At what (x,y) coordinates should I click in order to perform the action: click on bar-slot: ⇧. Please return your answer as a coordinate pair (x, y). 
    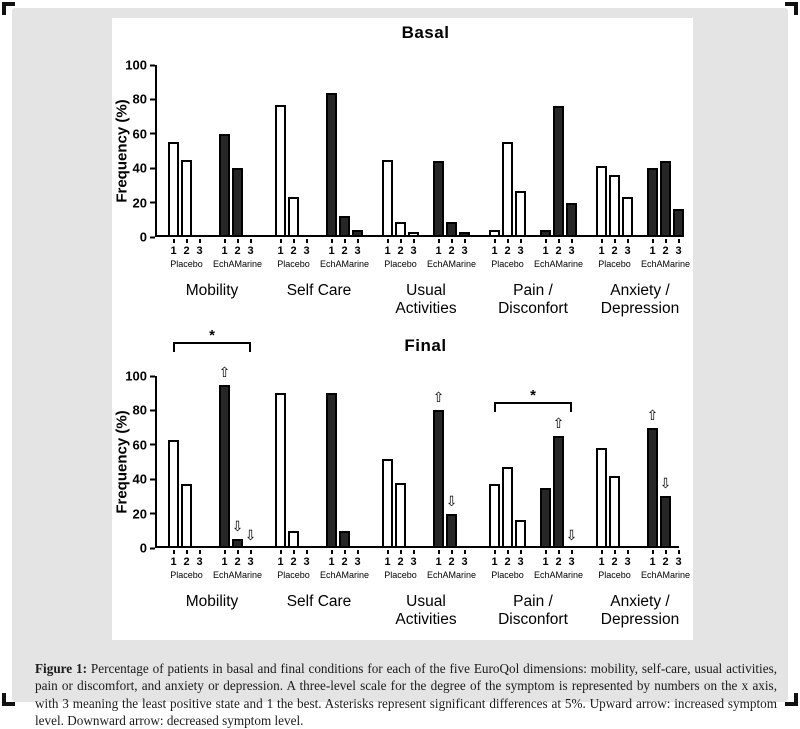
    Looking at the image, I should click on (224, 460).